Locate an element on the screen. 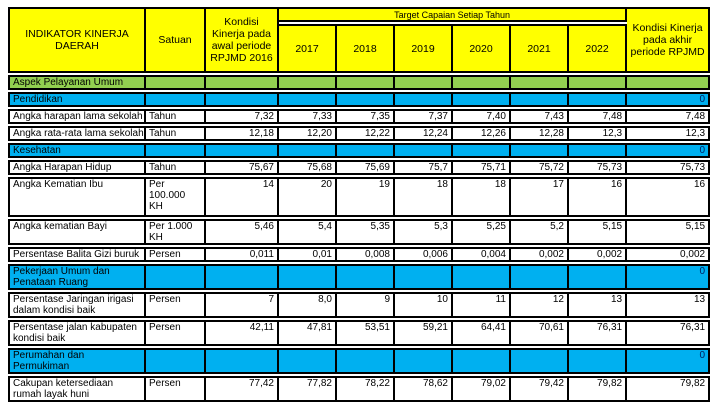 Image resolution: width=720 pixels, height=405 pixels. target-cell: 12,20 is located at coordinates (308, 133).